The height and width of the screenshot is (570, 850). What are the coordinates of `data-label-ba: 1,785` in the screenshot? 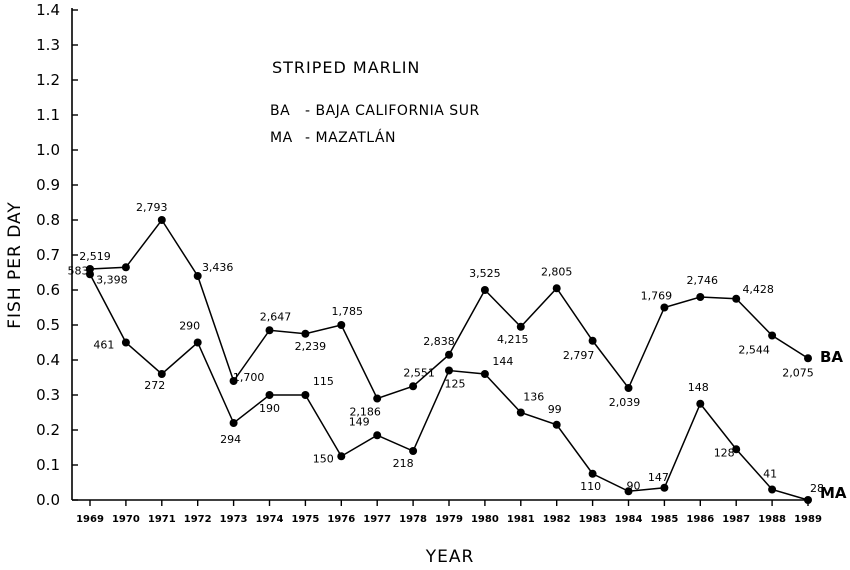 It's located at (348, 311).